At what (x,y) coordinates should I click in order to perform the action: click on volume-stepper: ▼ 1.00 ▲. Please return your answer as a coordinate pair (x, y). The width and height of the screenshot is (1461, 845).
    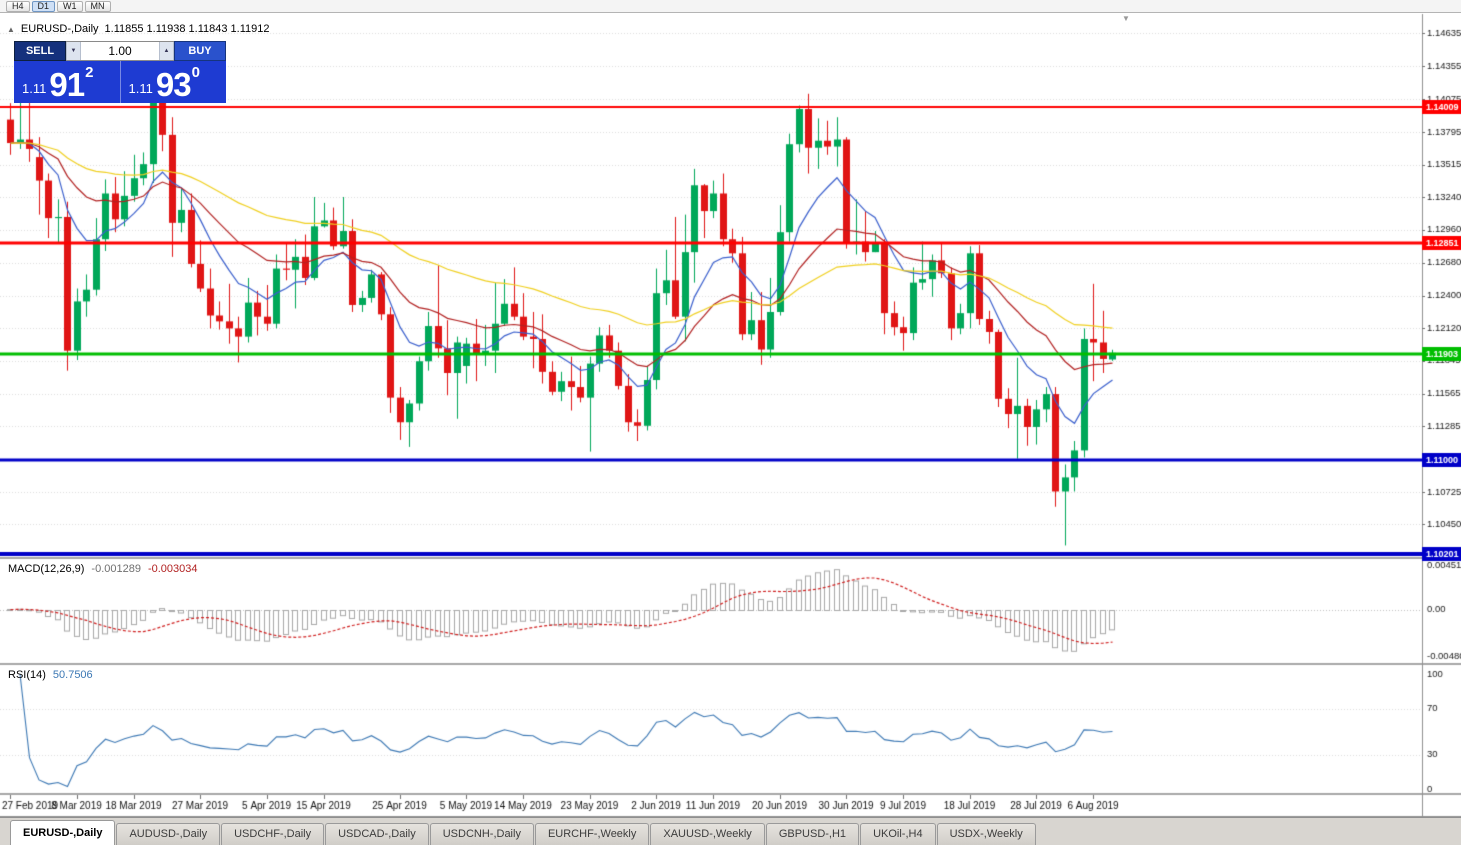
    Looking at the image, I should click on (120, 51).